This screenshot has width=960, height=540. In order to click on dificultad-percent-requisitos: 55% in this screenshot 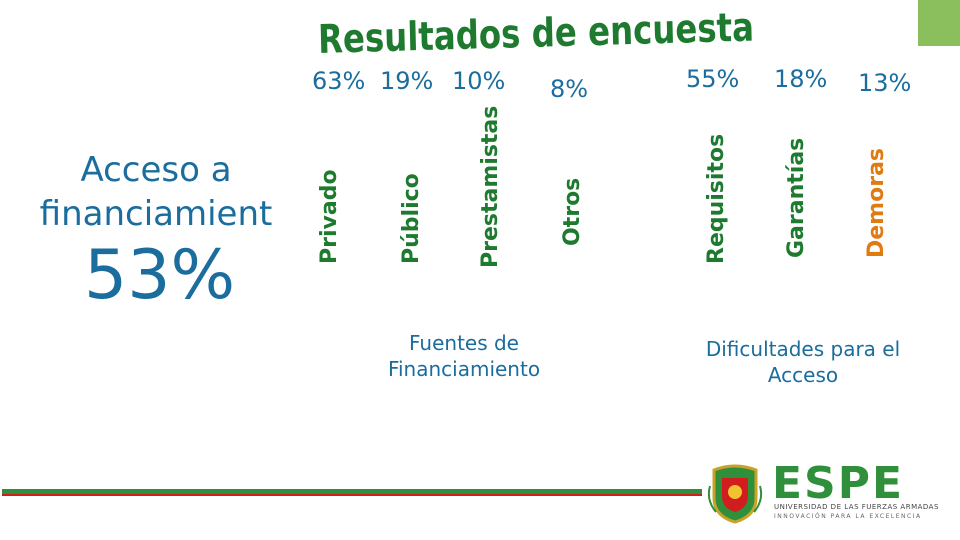, I will do `click(713, 79)`.